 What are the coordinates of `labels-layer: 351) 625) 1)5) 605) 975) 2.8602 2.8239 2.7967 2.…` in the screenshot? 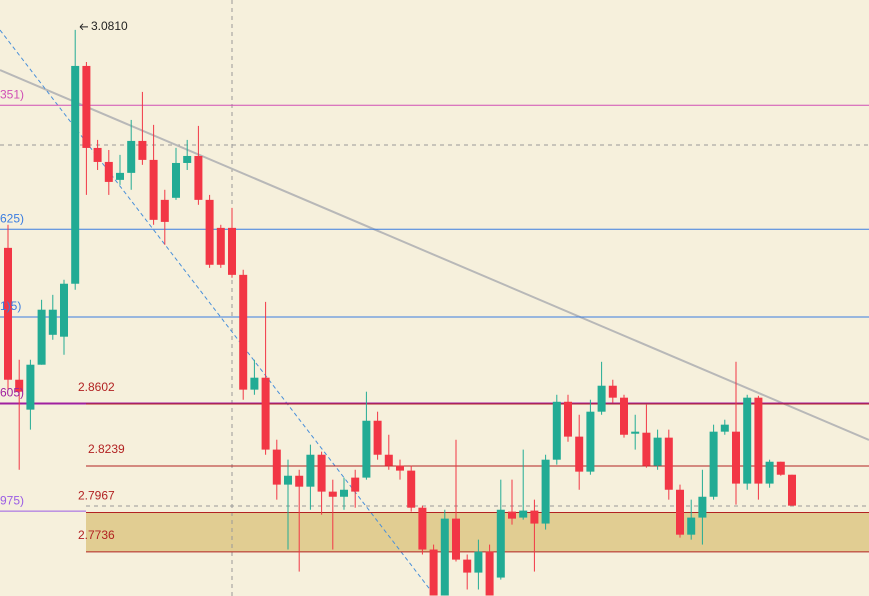 It's located at (64, 280).